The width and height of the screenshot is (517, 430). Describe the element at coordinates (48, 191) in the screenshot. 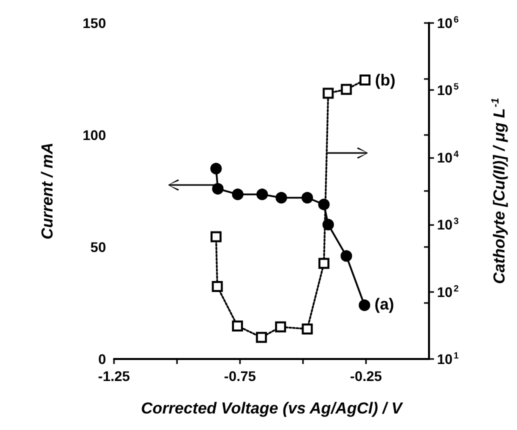

I see `y-axis-title: Current / mA` at that location.